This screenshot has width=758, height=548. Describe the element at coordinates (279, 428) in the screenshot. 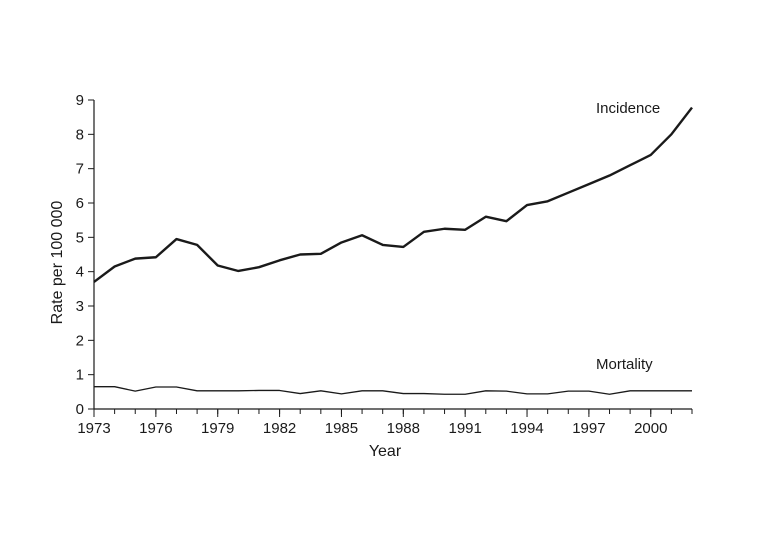

I see `x-tick-label: 1982` at that location.